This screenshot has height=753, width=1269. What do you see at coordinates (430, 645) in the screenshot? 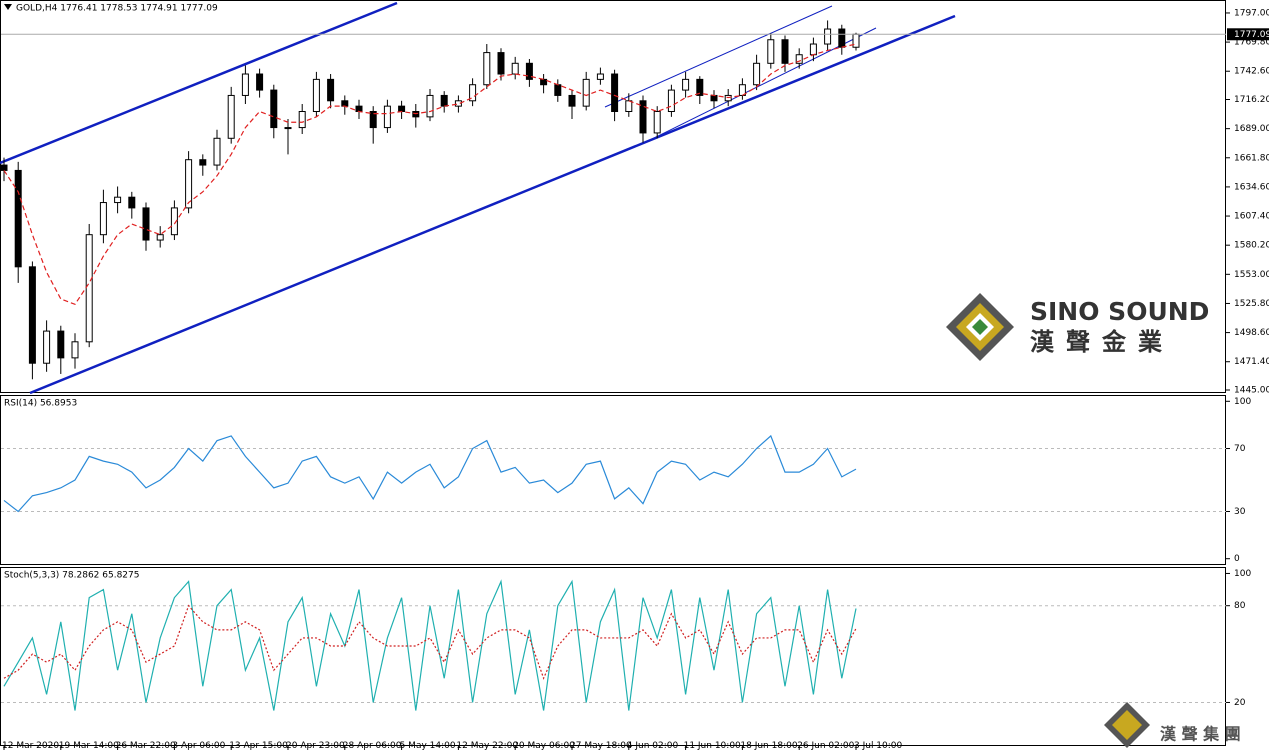
I see `stoch-k-line` at bounding box center [430, 645].